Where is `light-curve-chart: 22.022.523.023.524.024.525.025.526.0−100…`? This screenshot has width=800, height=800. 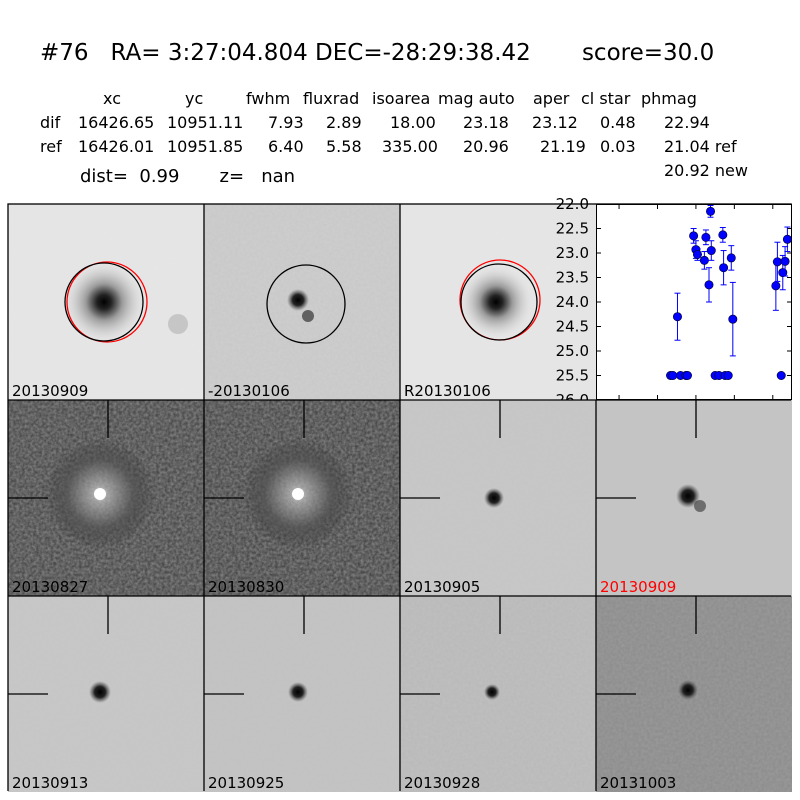
light-curve-chart: 22.022.523.023.524.024.525.025.526.0−100… is located at coordinates (674, 308).